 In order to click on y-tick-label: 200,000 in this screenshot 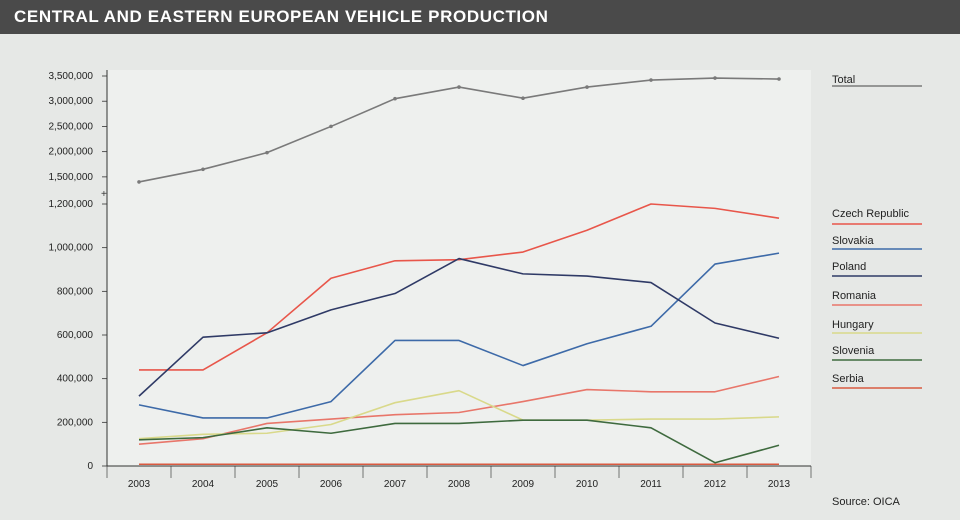, I will do `click(75, 422)`.